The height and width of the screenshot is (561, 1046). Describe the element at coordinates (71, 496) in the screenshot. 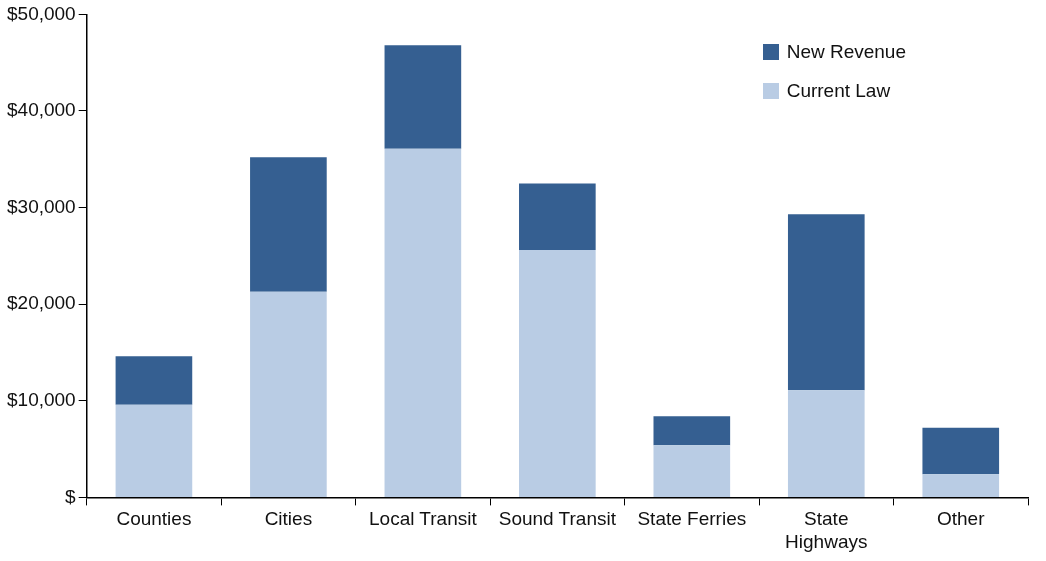

I see `y-tick-label: $` at that location.